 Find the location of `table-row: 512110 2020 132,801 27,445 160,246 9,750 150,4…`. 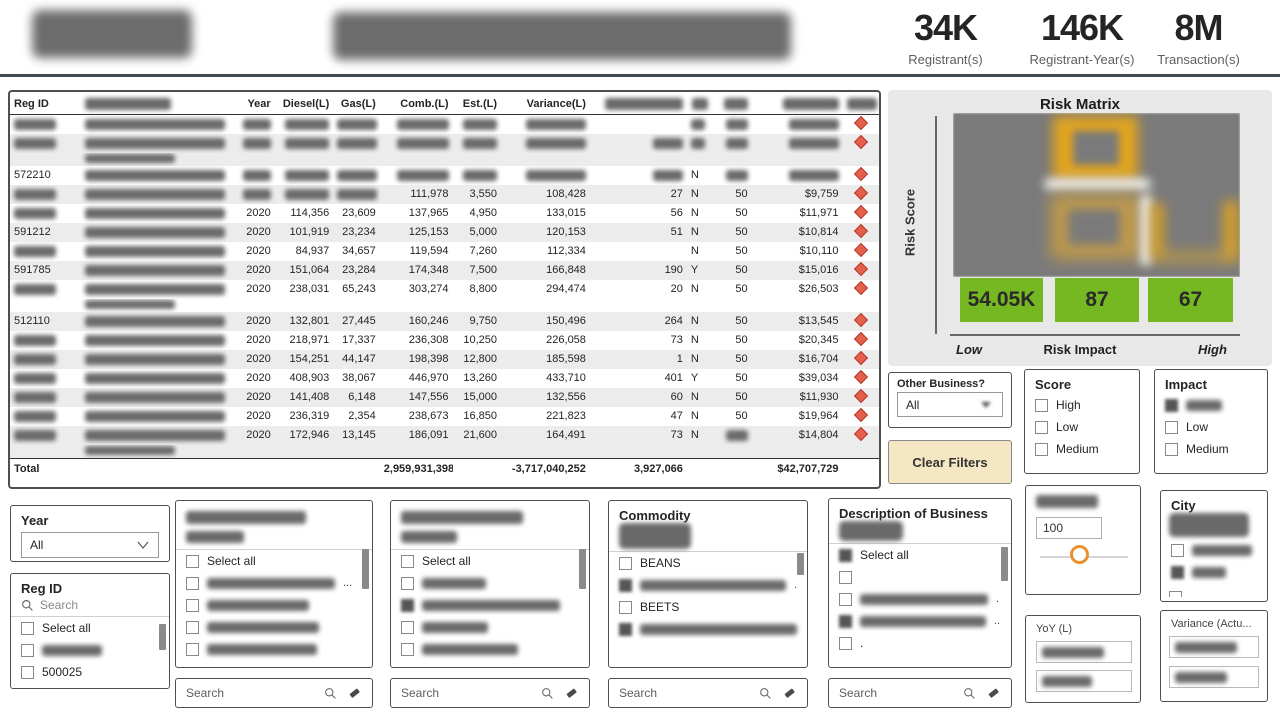

table-row: 512110 2020 132,801 27,445 160,246 9,750 150,4… is located at coordinates (444, 321).